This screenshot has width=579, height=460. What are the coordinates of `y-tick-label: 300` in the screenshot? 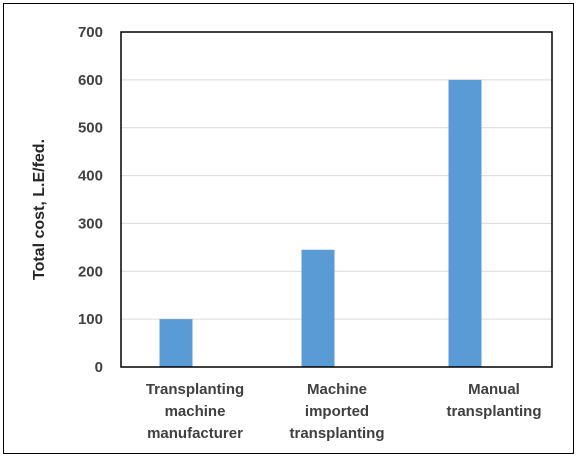 It's located at (90, 223).